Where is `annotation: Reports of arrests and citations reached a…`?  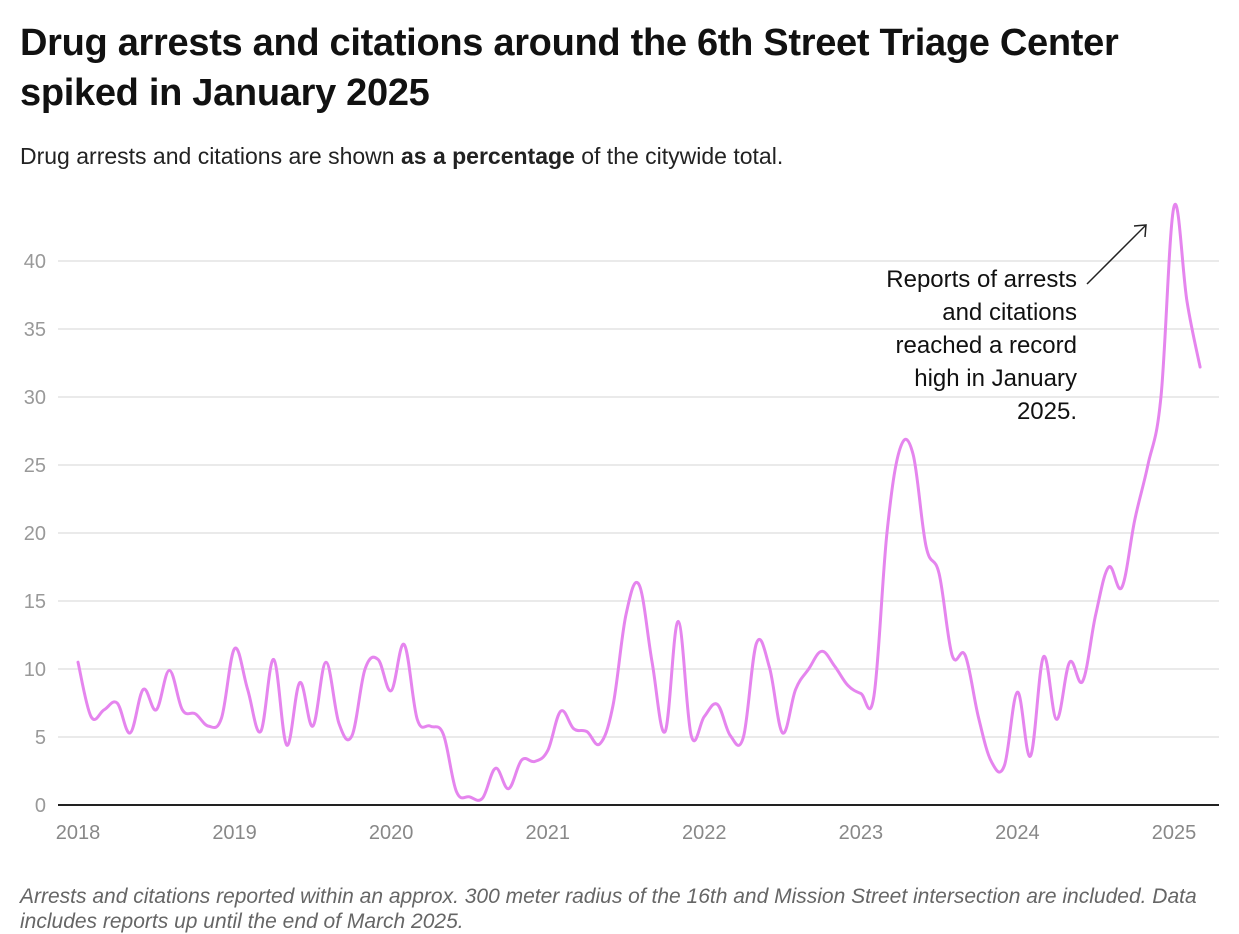
annotation: Reports of arrests and citations reached a… is located at coordinates (1016, 324).